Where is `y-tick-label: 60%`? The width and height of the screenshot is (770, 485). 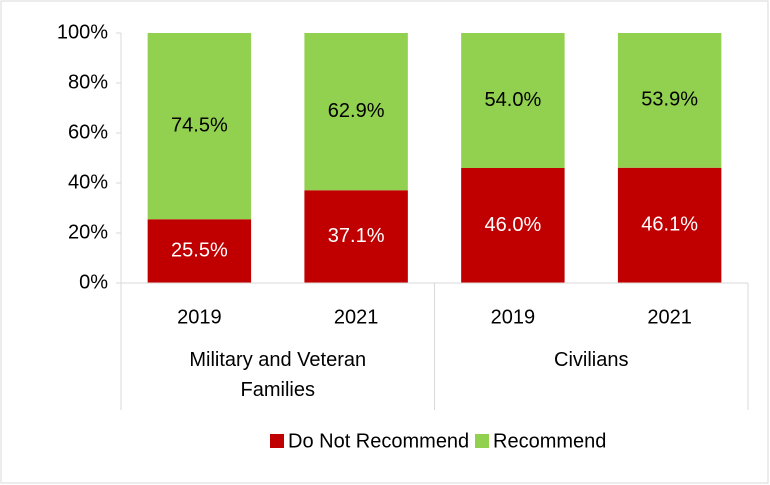
y-tick-label: 60% is located at coordinates (88, 132).